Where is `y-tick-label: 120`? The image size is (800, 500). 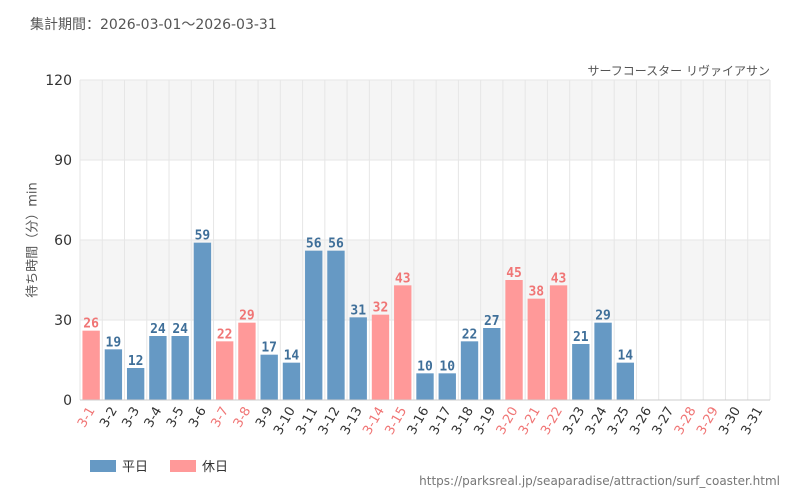 y-tick-label: 120 is located at coordinates (58, 81).